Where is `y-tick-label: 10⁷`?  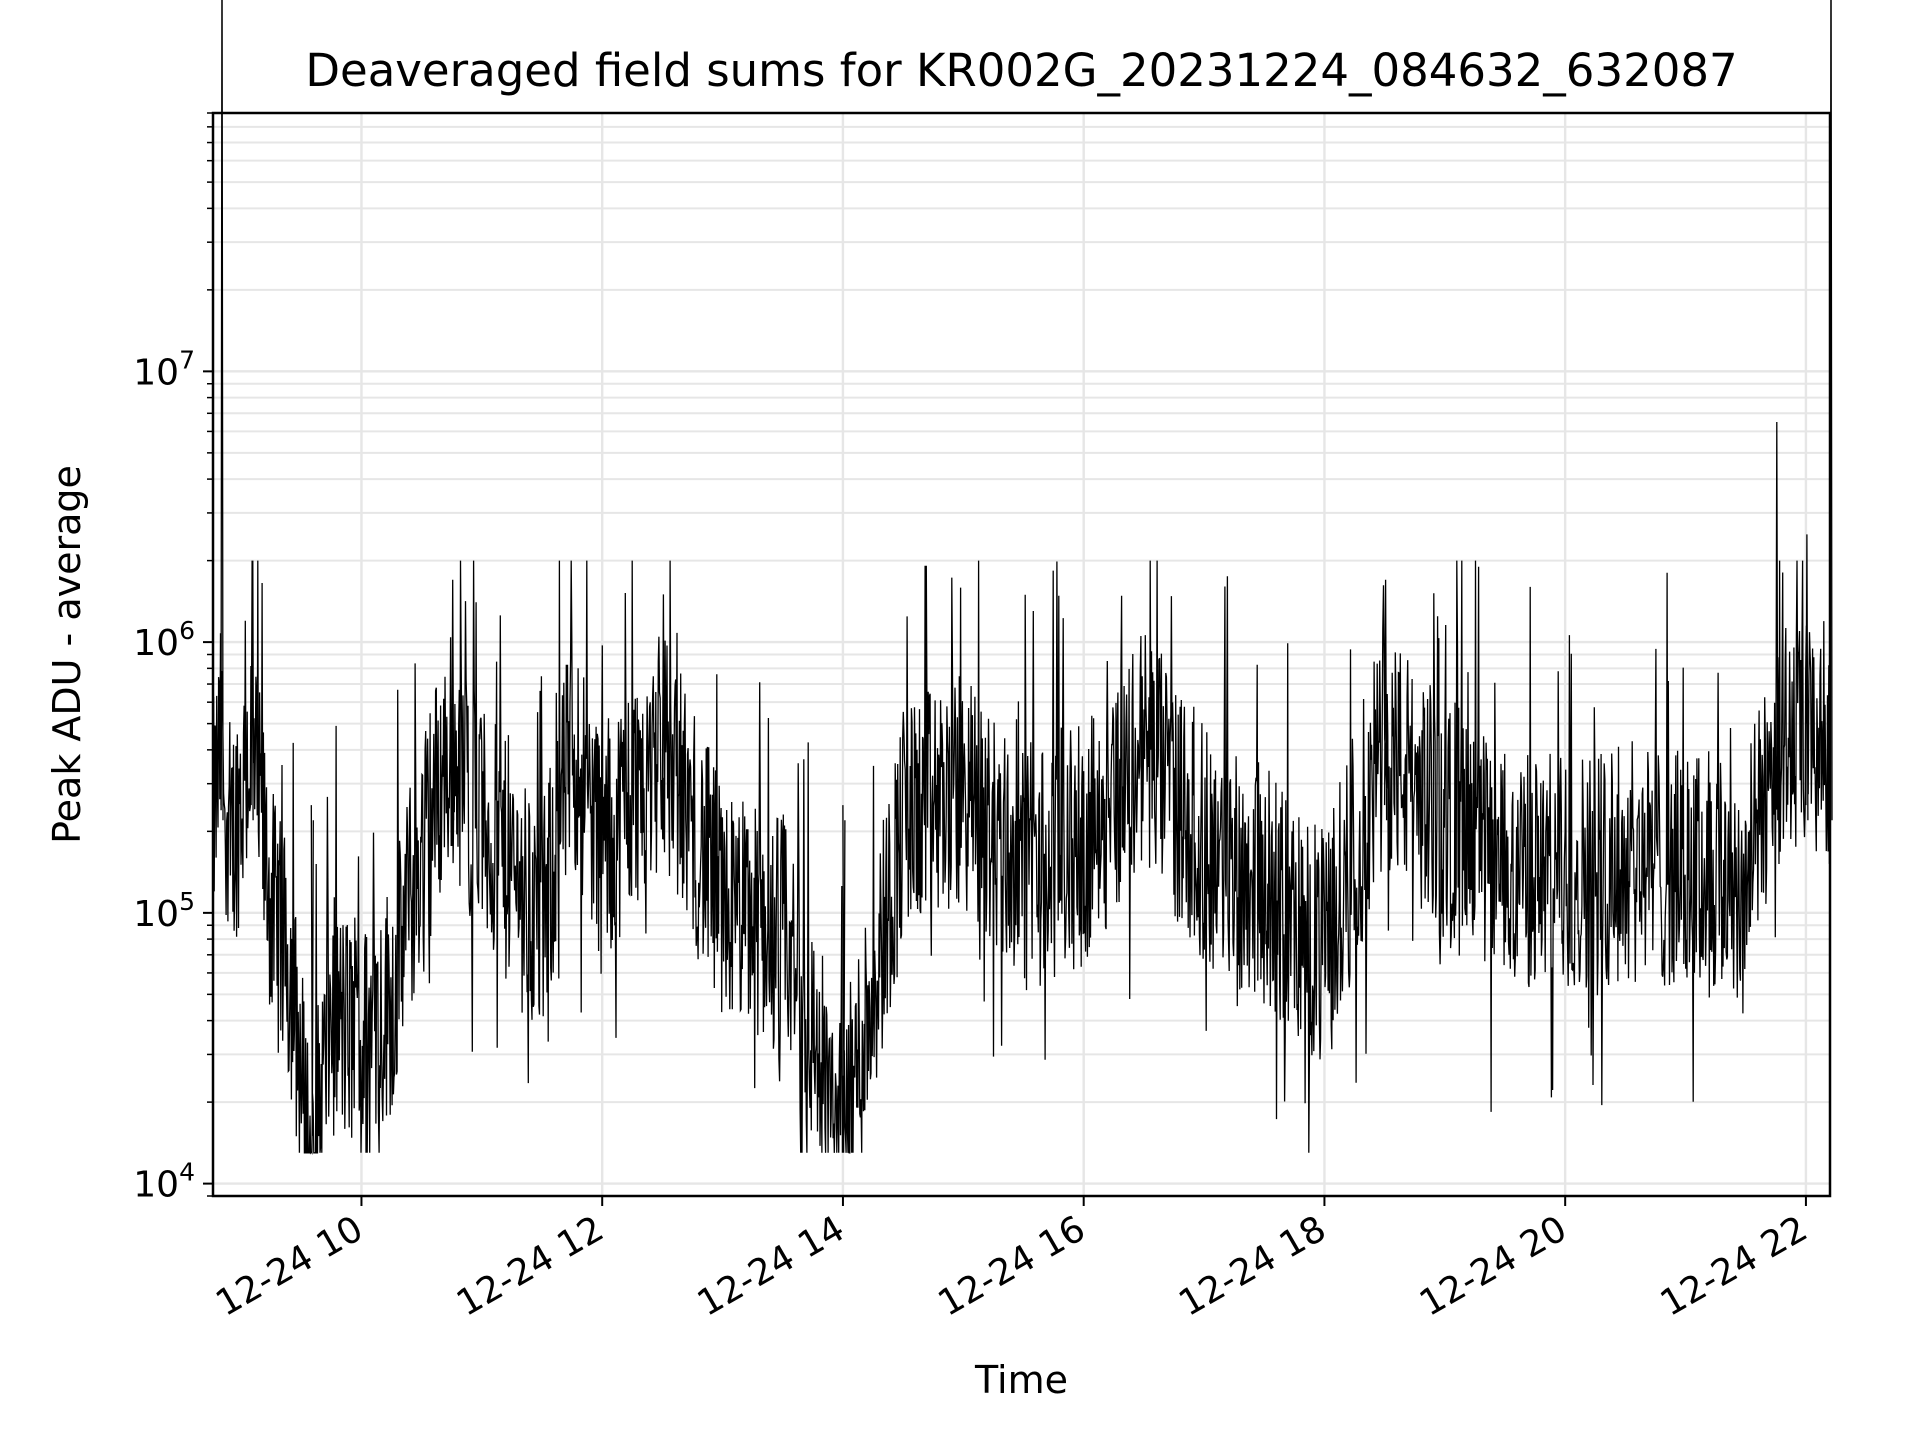 y-tick-label: 10⁷ is located at coordinates (164, 369).